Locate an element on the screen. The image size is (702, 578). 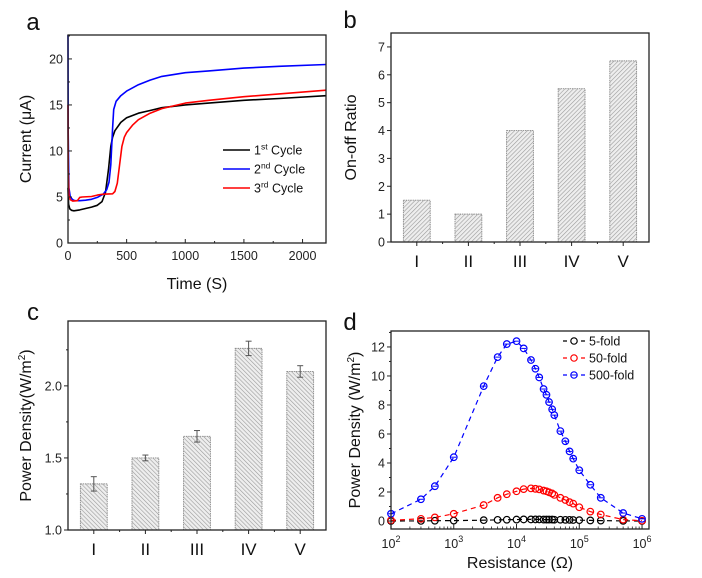
bar-I is located at coordinates (416, 221).